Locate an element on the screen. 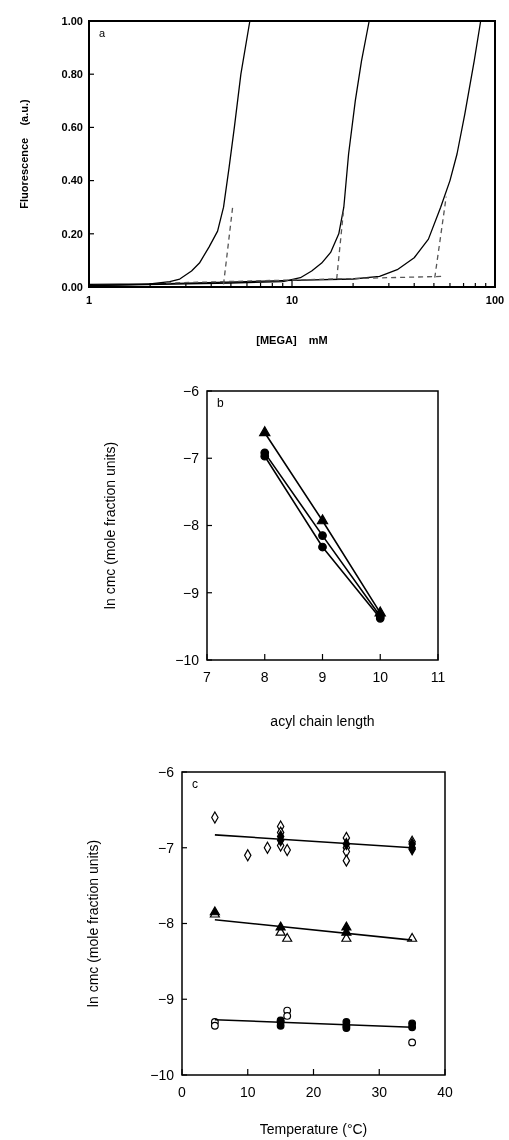 This screenshot has width=509, height=1140. x-tick-label: 8 is located at coordinates (264, 677).